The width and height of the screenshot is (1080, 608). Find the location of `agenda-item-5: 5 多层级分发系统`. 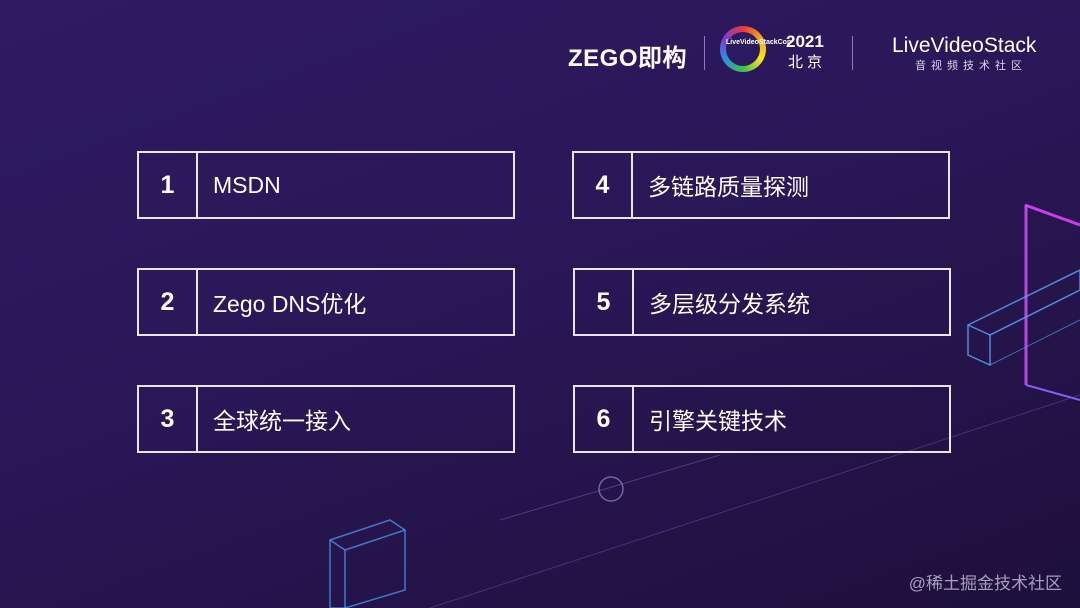

agenda-item-5: 5 多层级分发系统 is located at coordinates (762, 302).